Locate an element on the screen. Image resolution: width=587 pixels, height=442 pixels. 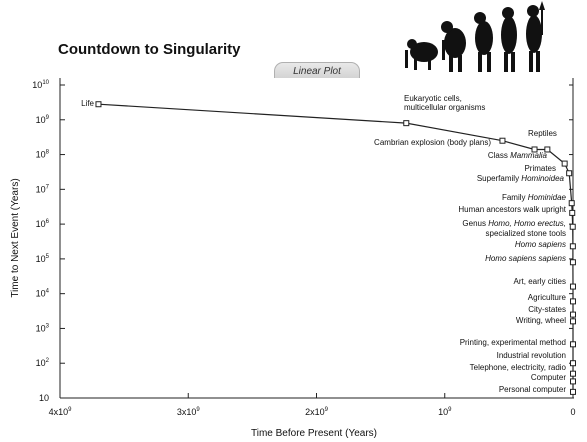
y-tick-label: 10 is located at coordinates (44, 398).